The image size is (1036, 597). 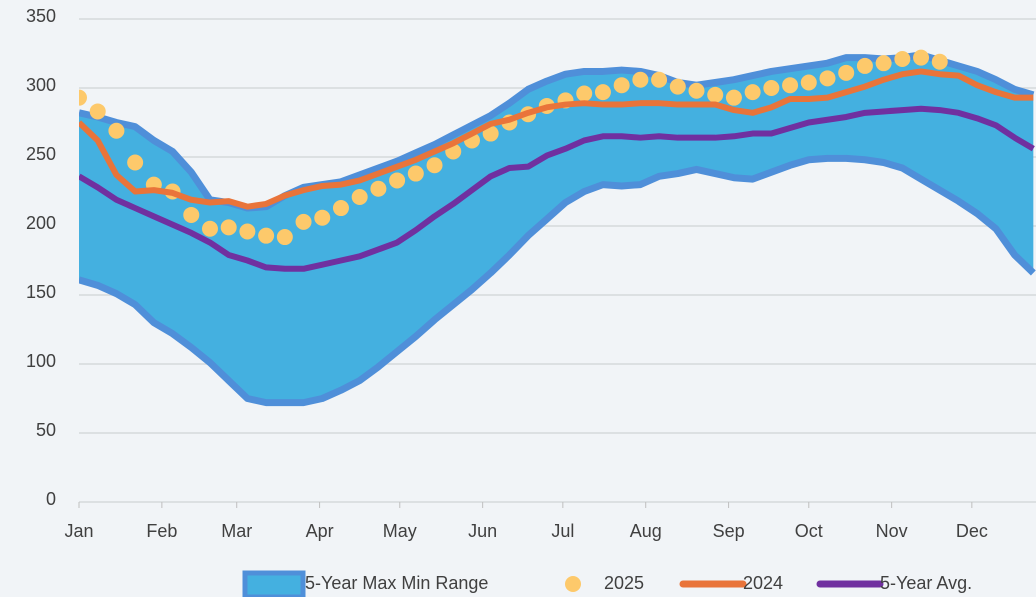 I want to click on x-tick-label: Mar, so click(x=236, y=531).